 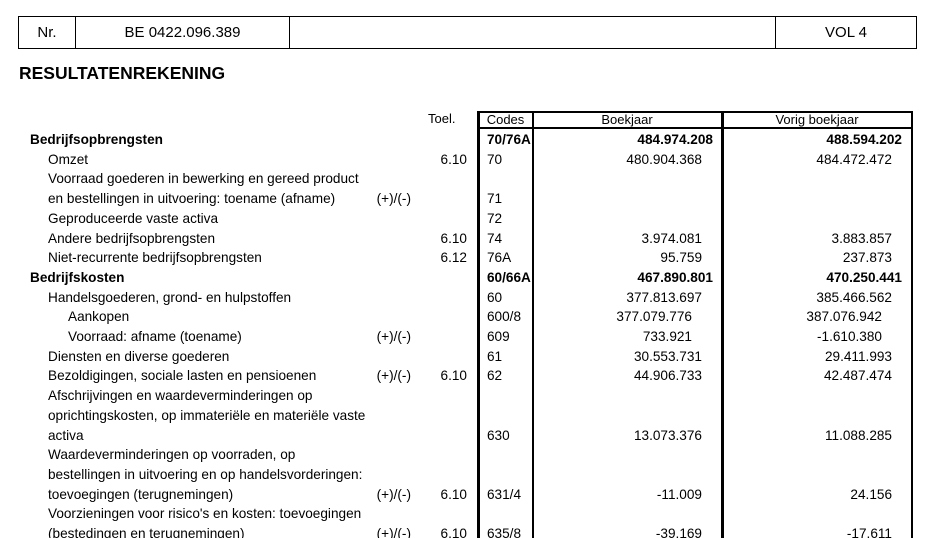 I want to click on volume-label: VOL 4, so click(x=846, y=32).